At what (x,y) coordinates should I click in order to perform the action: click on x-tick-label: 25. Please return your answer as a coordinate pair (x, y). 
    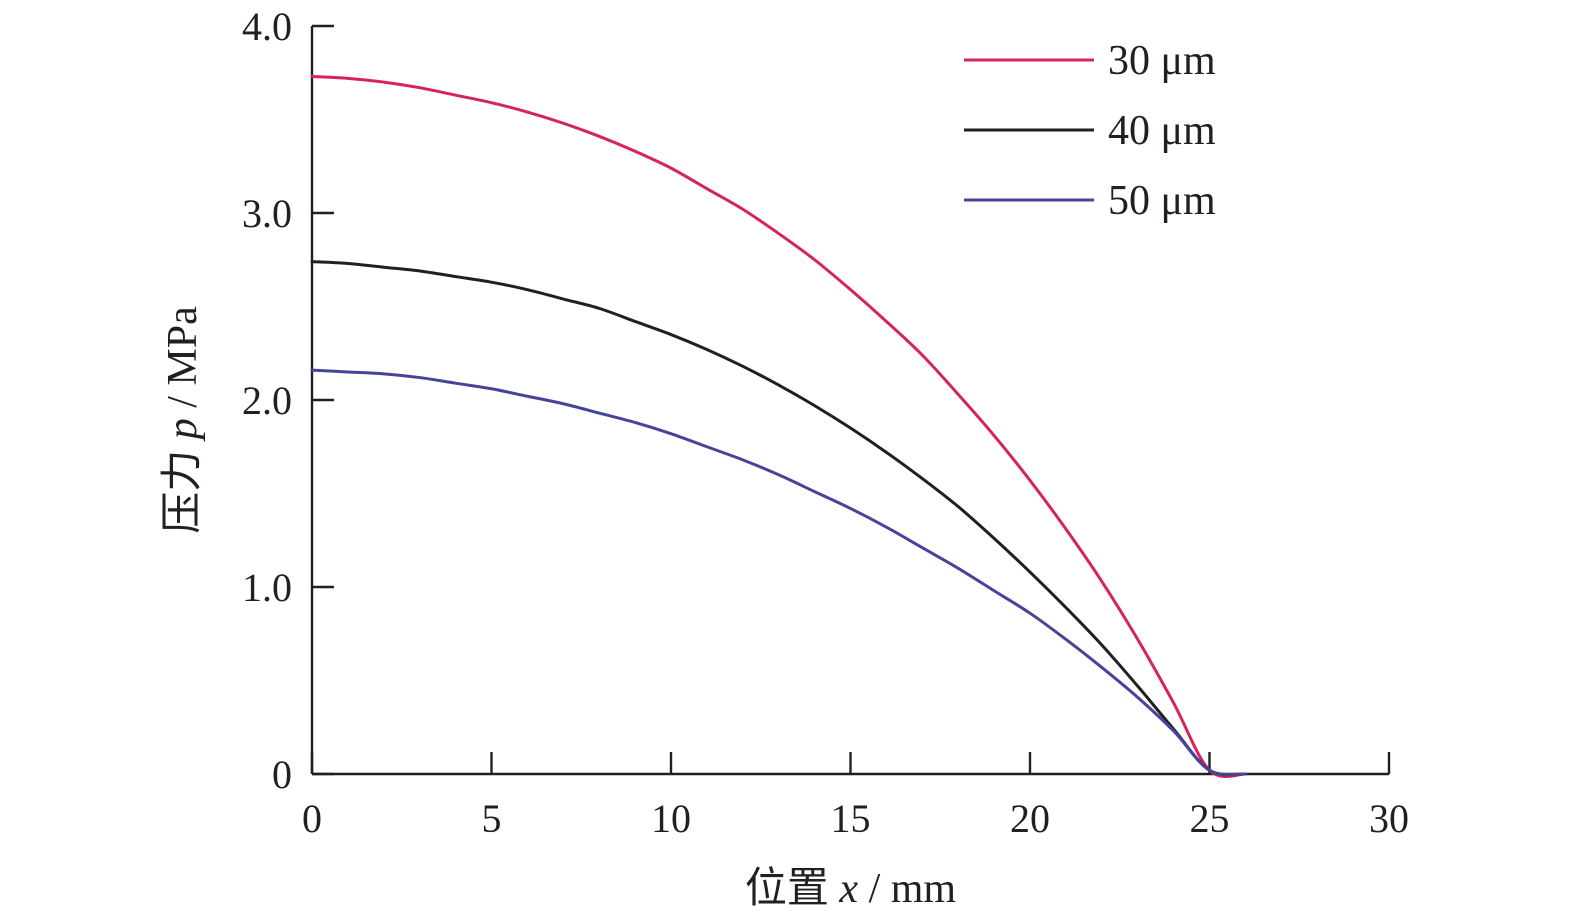
    Looking at the image, I should click on (1210, 818).